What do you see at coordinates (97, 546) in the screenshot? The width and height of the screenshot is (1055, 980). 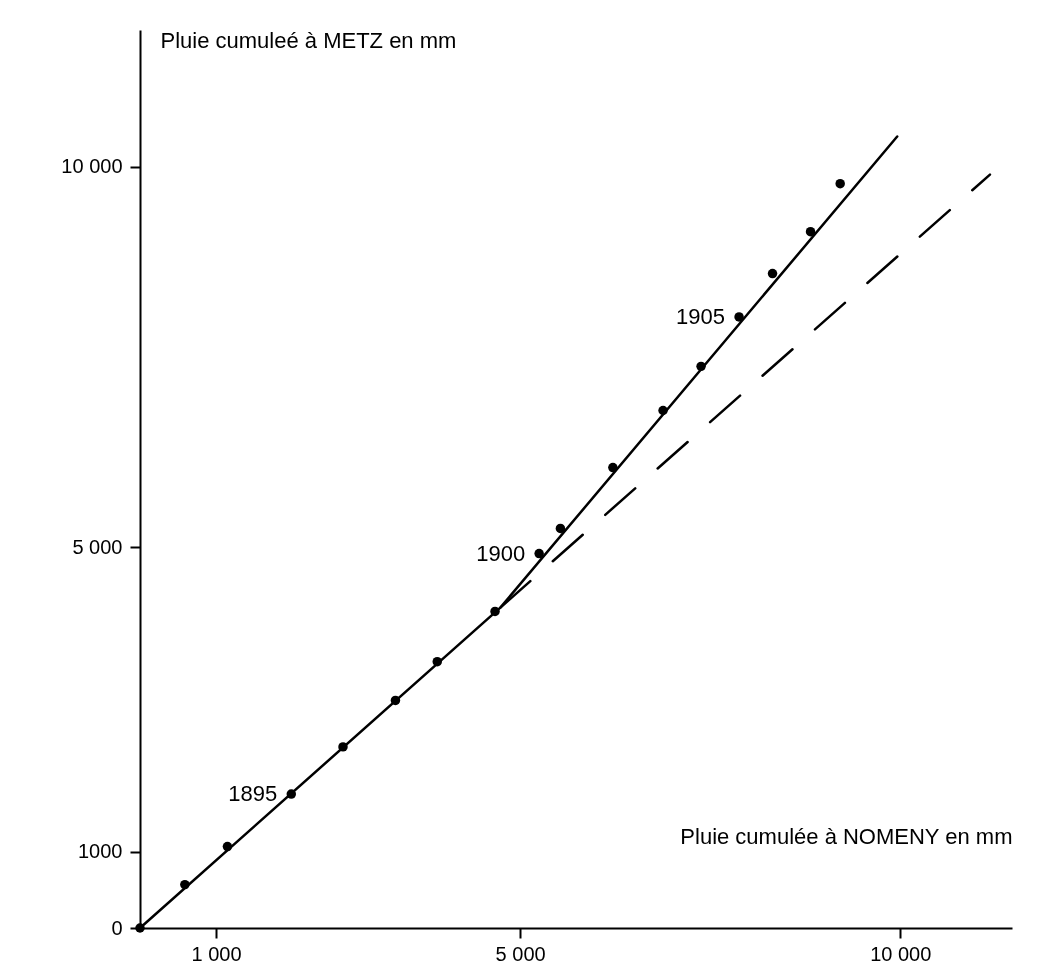 I see `y-tick-label: 5 000` at bounding box center [97, 546].